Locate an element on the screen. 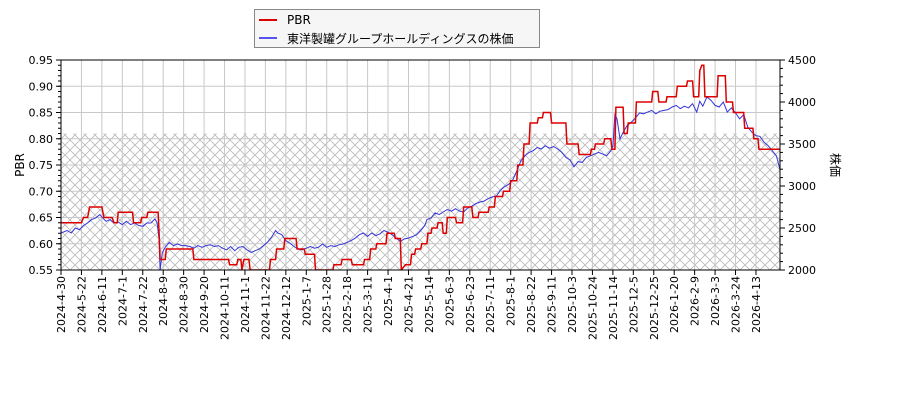 Image resolution: width=900 pixels, height=400 pixels. x-tick-label: 2026-2-9 is located at coordinates (695, 301).